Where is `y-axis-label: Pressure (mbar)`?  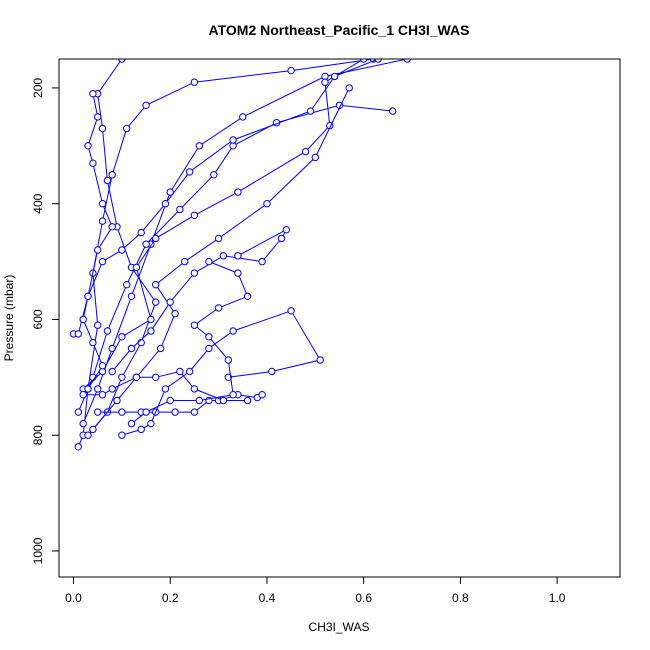
y-axis-label: Pressure (mbar) is located at coordinates (9, 318).